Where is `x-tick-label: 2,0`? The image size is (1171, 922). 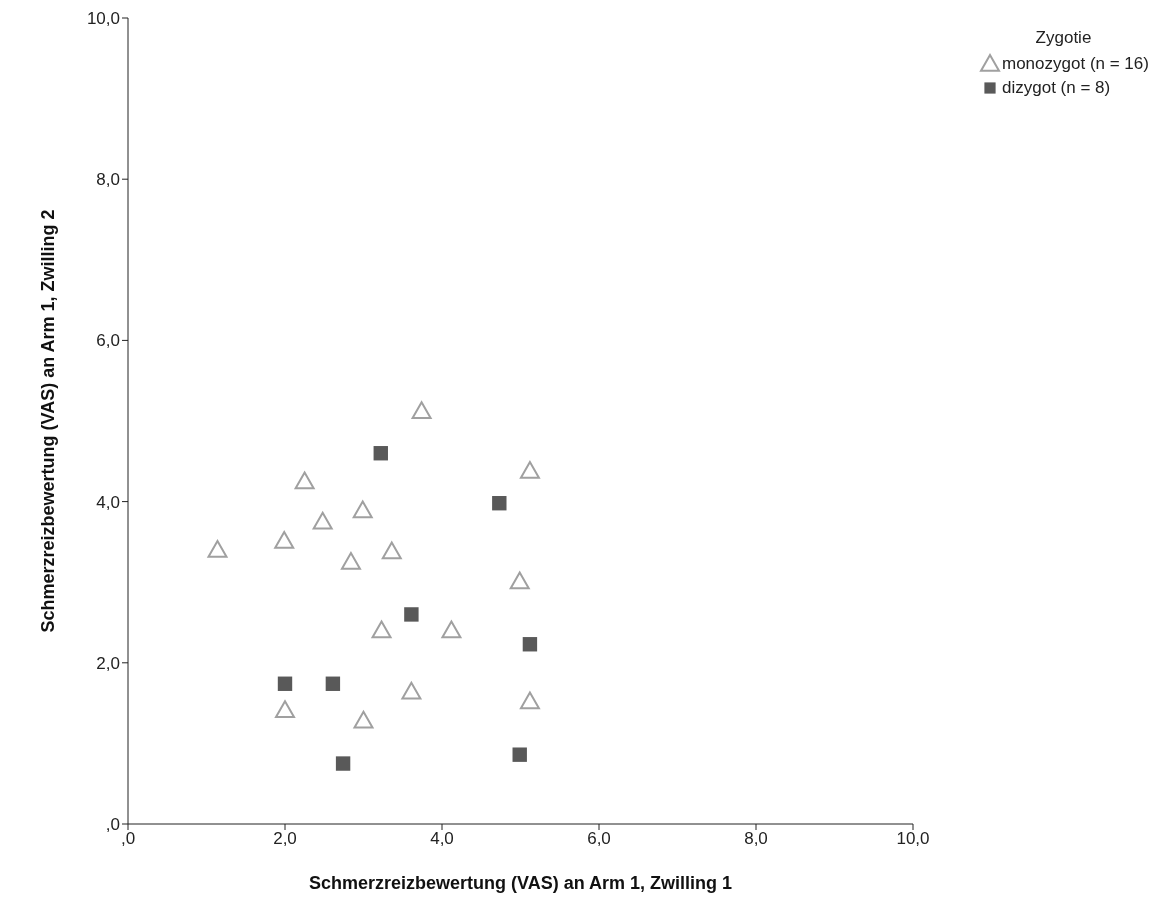 x-tick-label: 2,0 is located at coordinates (285, 839).